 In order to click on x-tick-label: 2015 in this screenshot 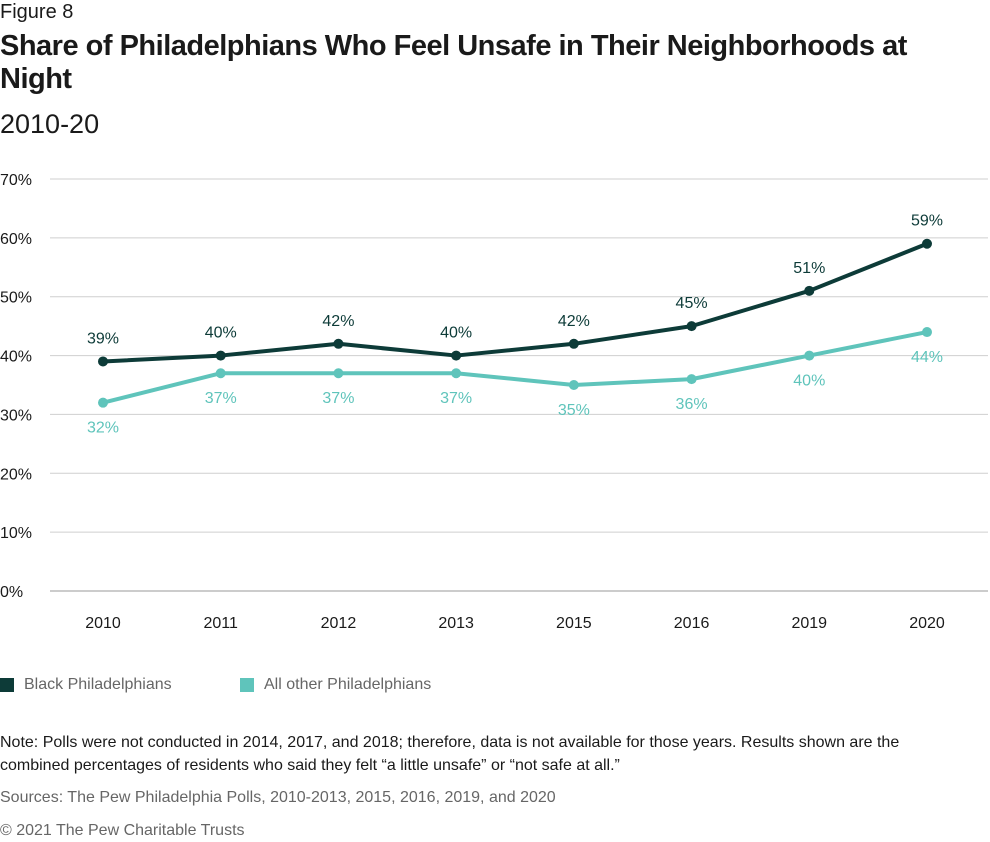, I will do `click(574, 623)`.